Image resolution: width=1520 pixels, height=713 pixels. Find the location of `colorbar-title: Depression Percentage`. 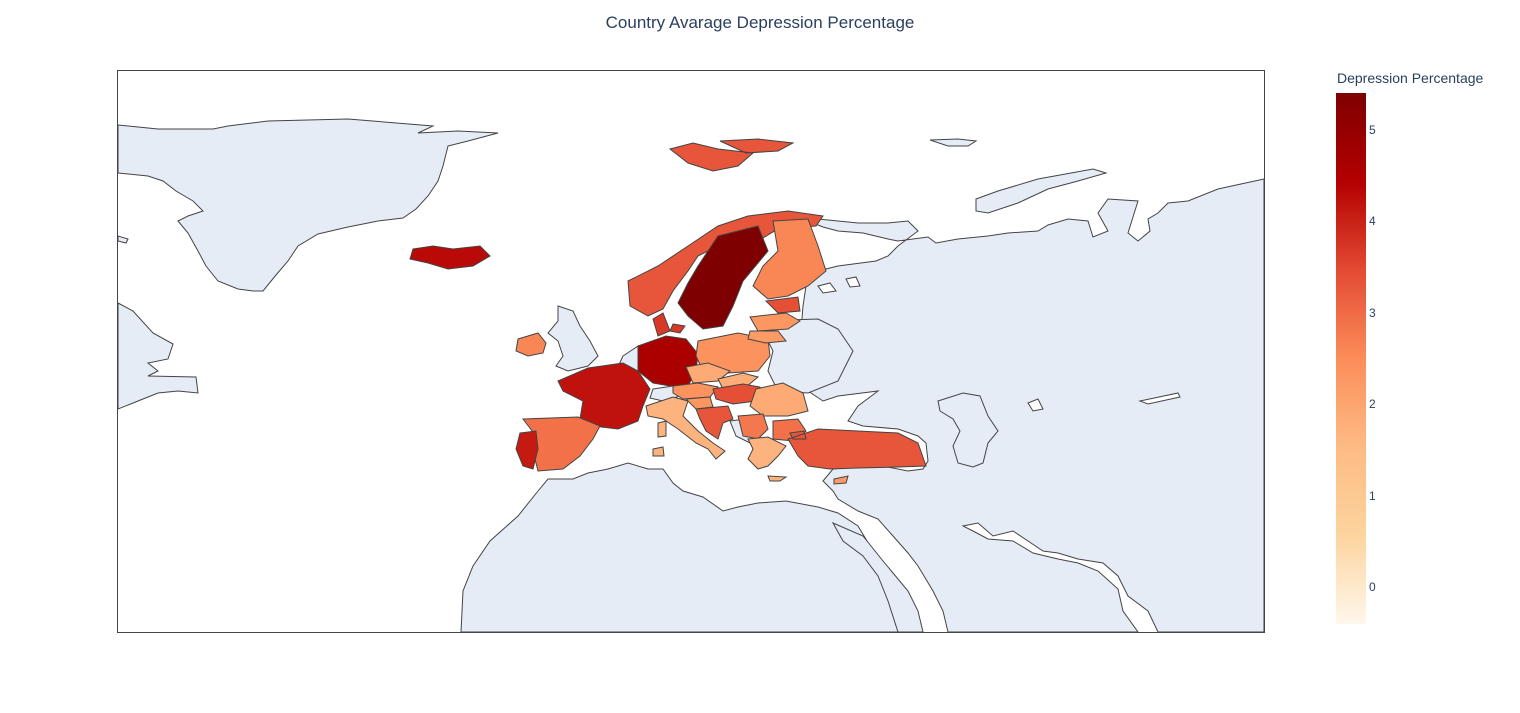

colorbar-title: Depression Percentage is located at coordinates (1410, 78).